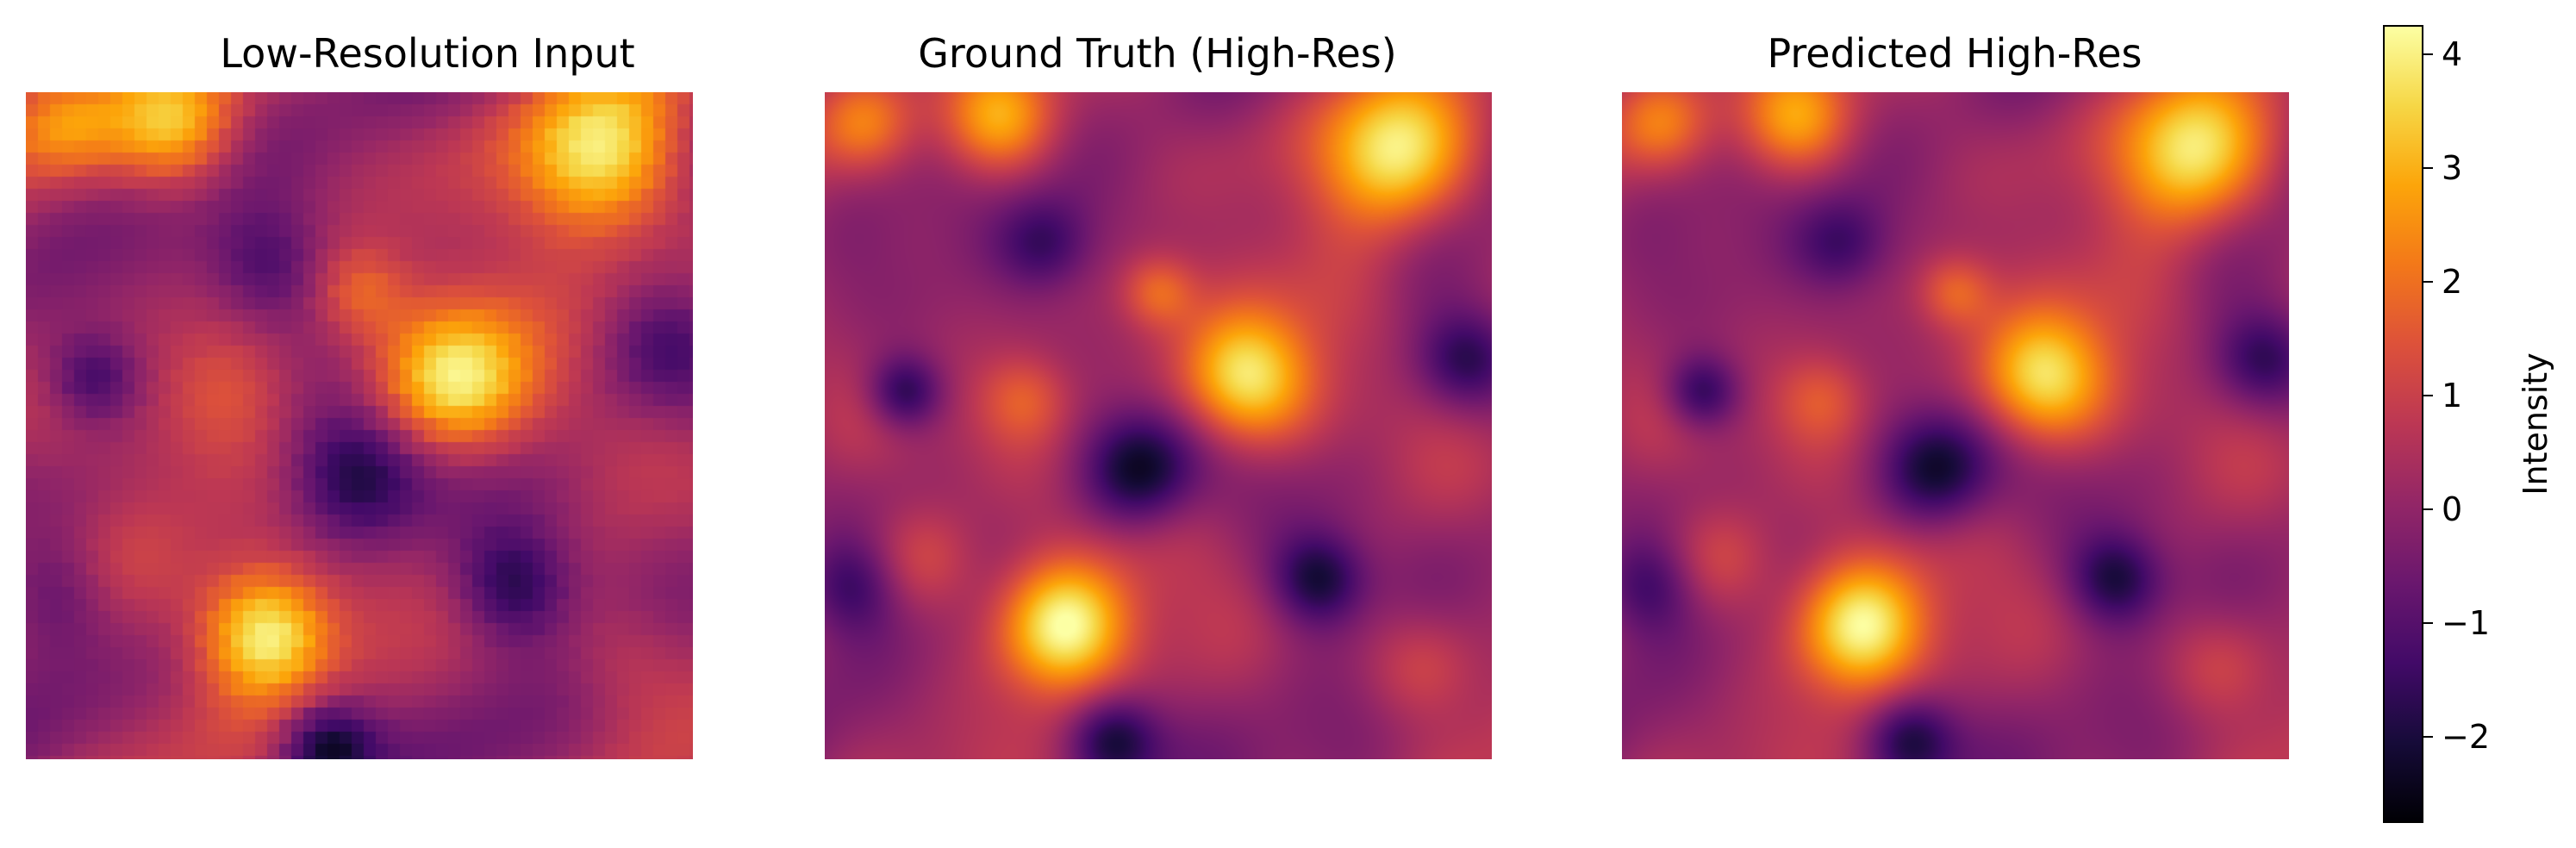  What do you see at coordinates (2466, 737) in the screenshot?
I see `colorbar-tick-label: −2` at bounding box center [2466, 737].